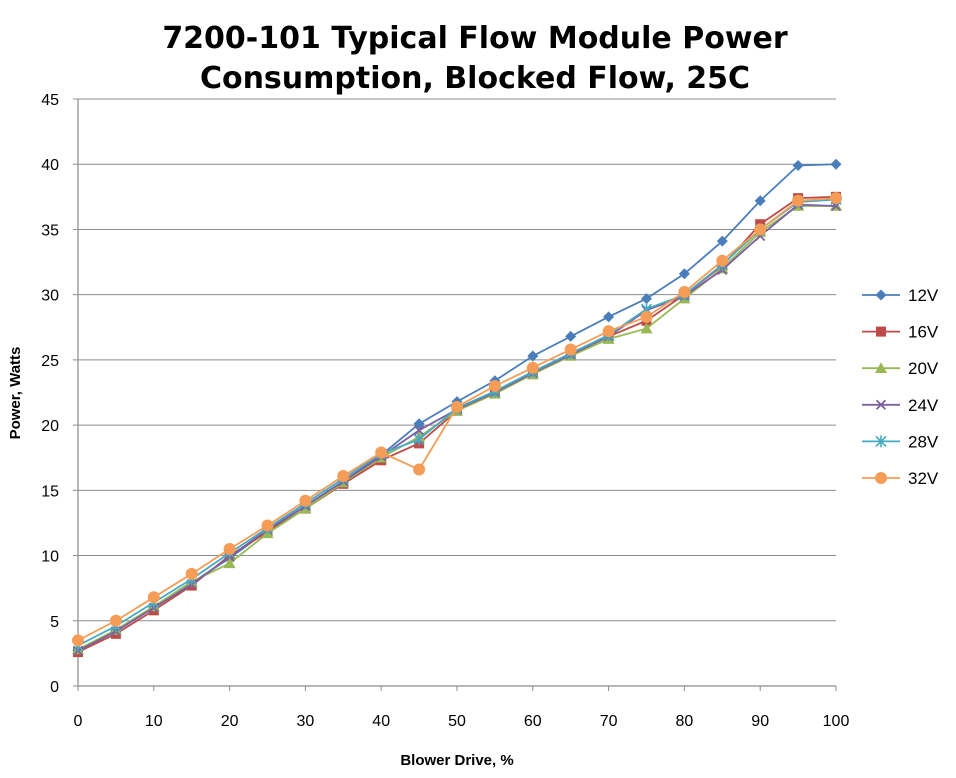 This screenshot has width=956, height=778. I want to click on x-tick-label: 60, so click(533, 721).